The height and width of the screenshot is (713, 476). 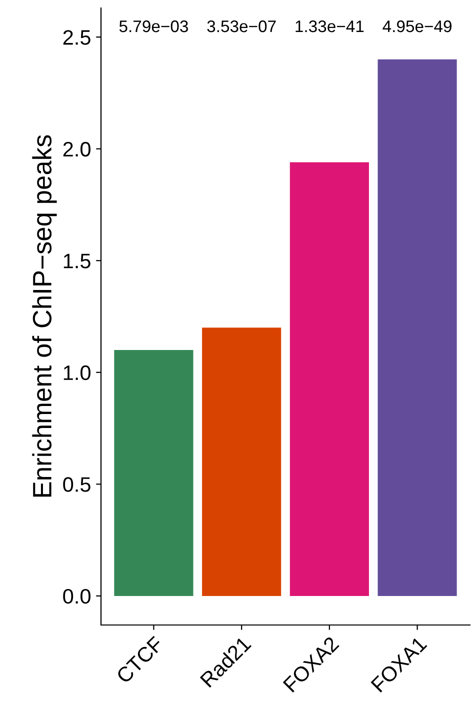 What do you see at coordinates (76, 37) in the screenshot?
I see `y-tick-label: 2.5` at bounding box center [76, 37].